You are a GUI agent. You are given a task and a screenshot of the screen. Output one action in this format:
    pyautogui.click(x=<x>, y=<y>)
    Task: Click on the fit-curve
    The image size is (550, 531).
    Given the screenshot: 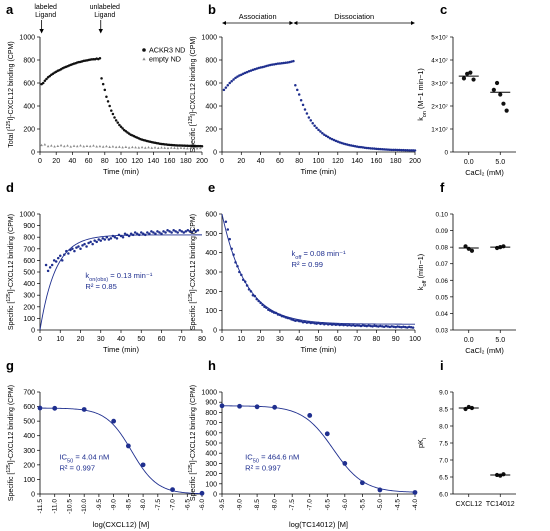 What is the action you would take?
    pyautogui.click(x=318, y=269)
    